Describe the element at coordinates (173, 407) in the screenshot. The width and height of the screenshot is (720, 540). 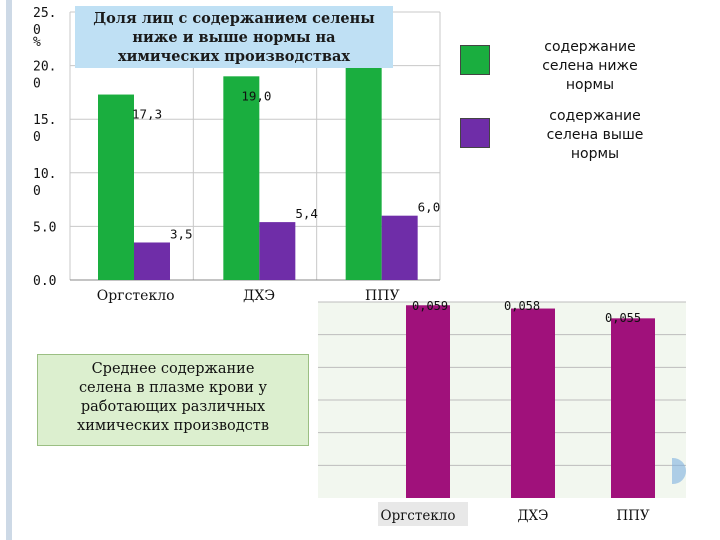
I see `subtitle-line-3: работающих различных` at that location.